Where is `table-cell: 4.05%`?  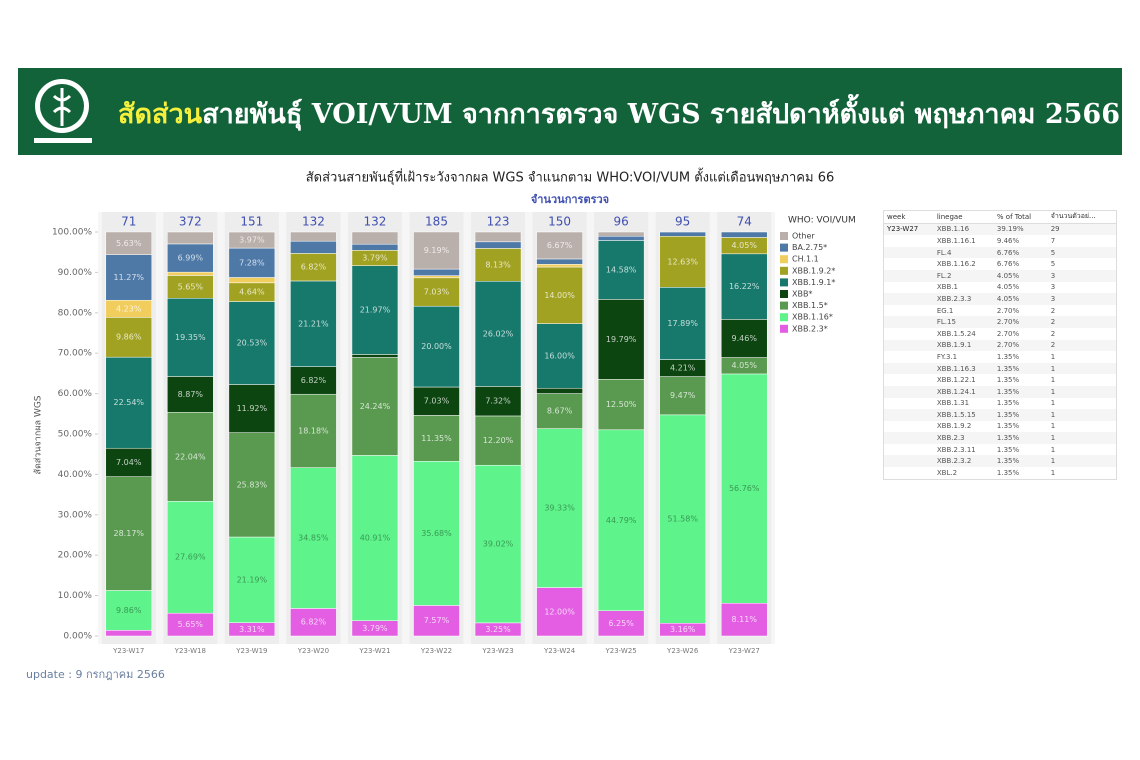 table-cell: 4.05% is located at coordinates (1008, 287).